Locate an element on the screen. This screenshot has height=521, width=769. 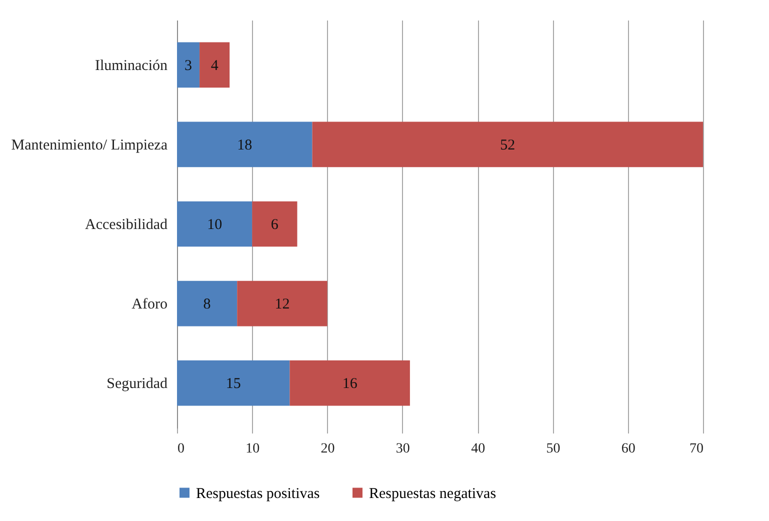
x-tick-label: 0 is located at coordinates (181, 449).